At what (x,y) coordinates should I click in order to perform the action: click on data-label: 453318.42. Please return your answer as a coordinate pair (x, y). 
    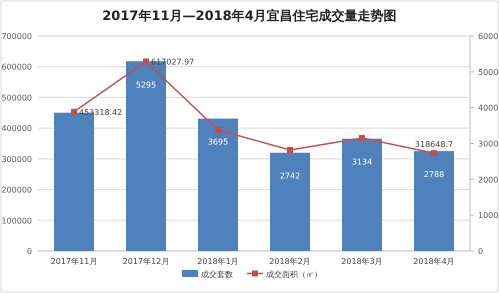
    Looking at the image, I should click on (100, 112).